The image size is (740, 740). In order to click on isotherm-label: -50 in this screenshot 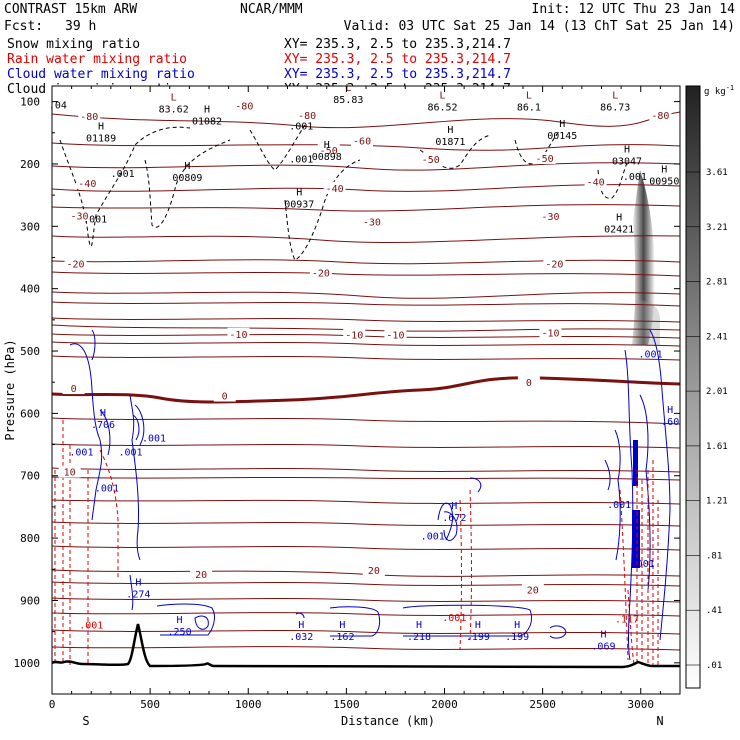, I will do `click(545, 159)`.